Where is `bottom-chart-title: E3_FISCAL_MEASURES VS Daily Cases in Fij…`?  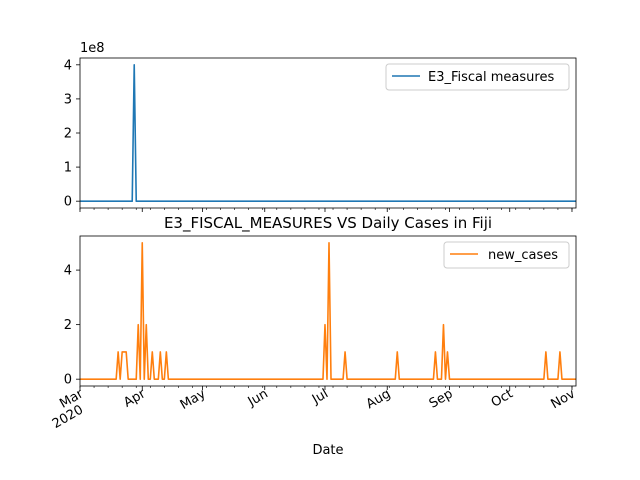 bottom-chart-title: E3_FISCAL_MEASURES VS Daily Cases in Fij… is located at coordinates (328, 223).